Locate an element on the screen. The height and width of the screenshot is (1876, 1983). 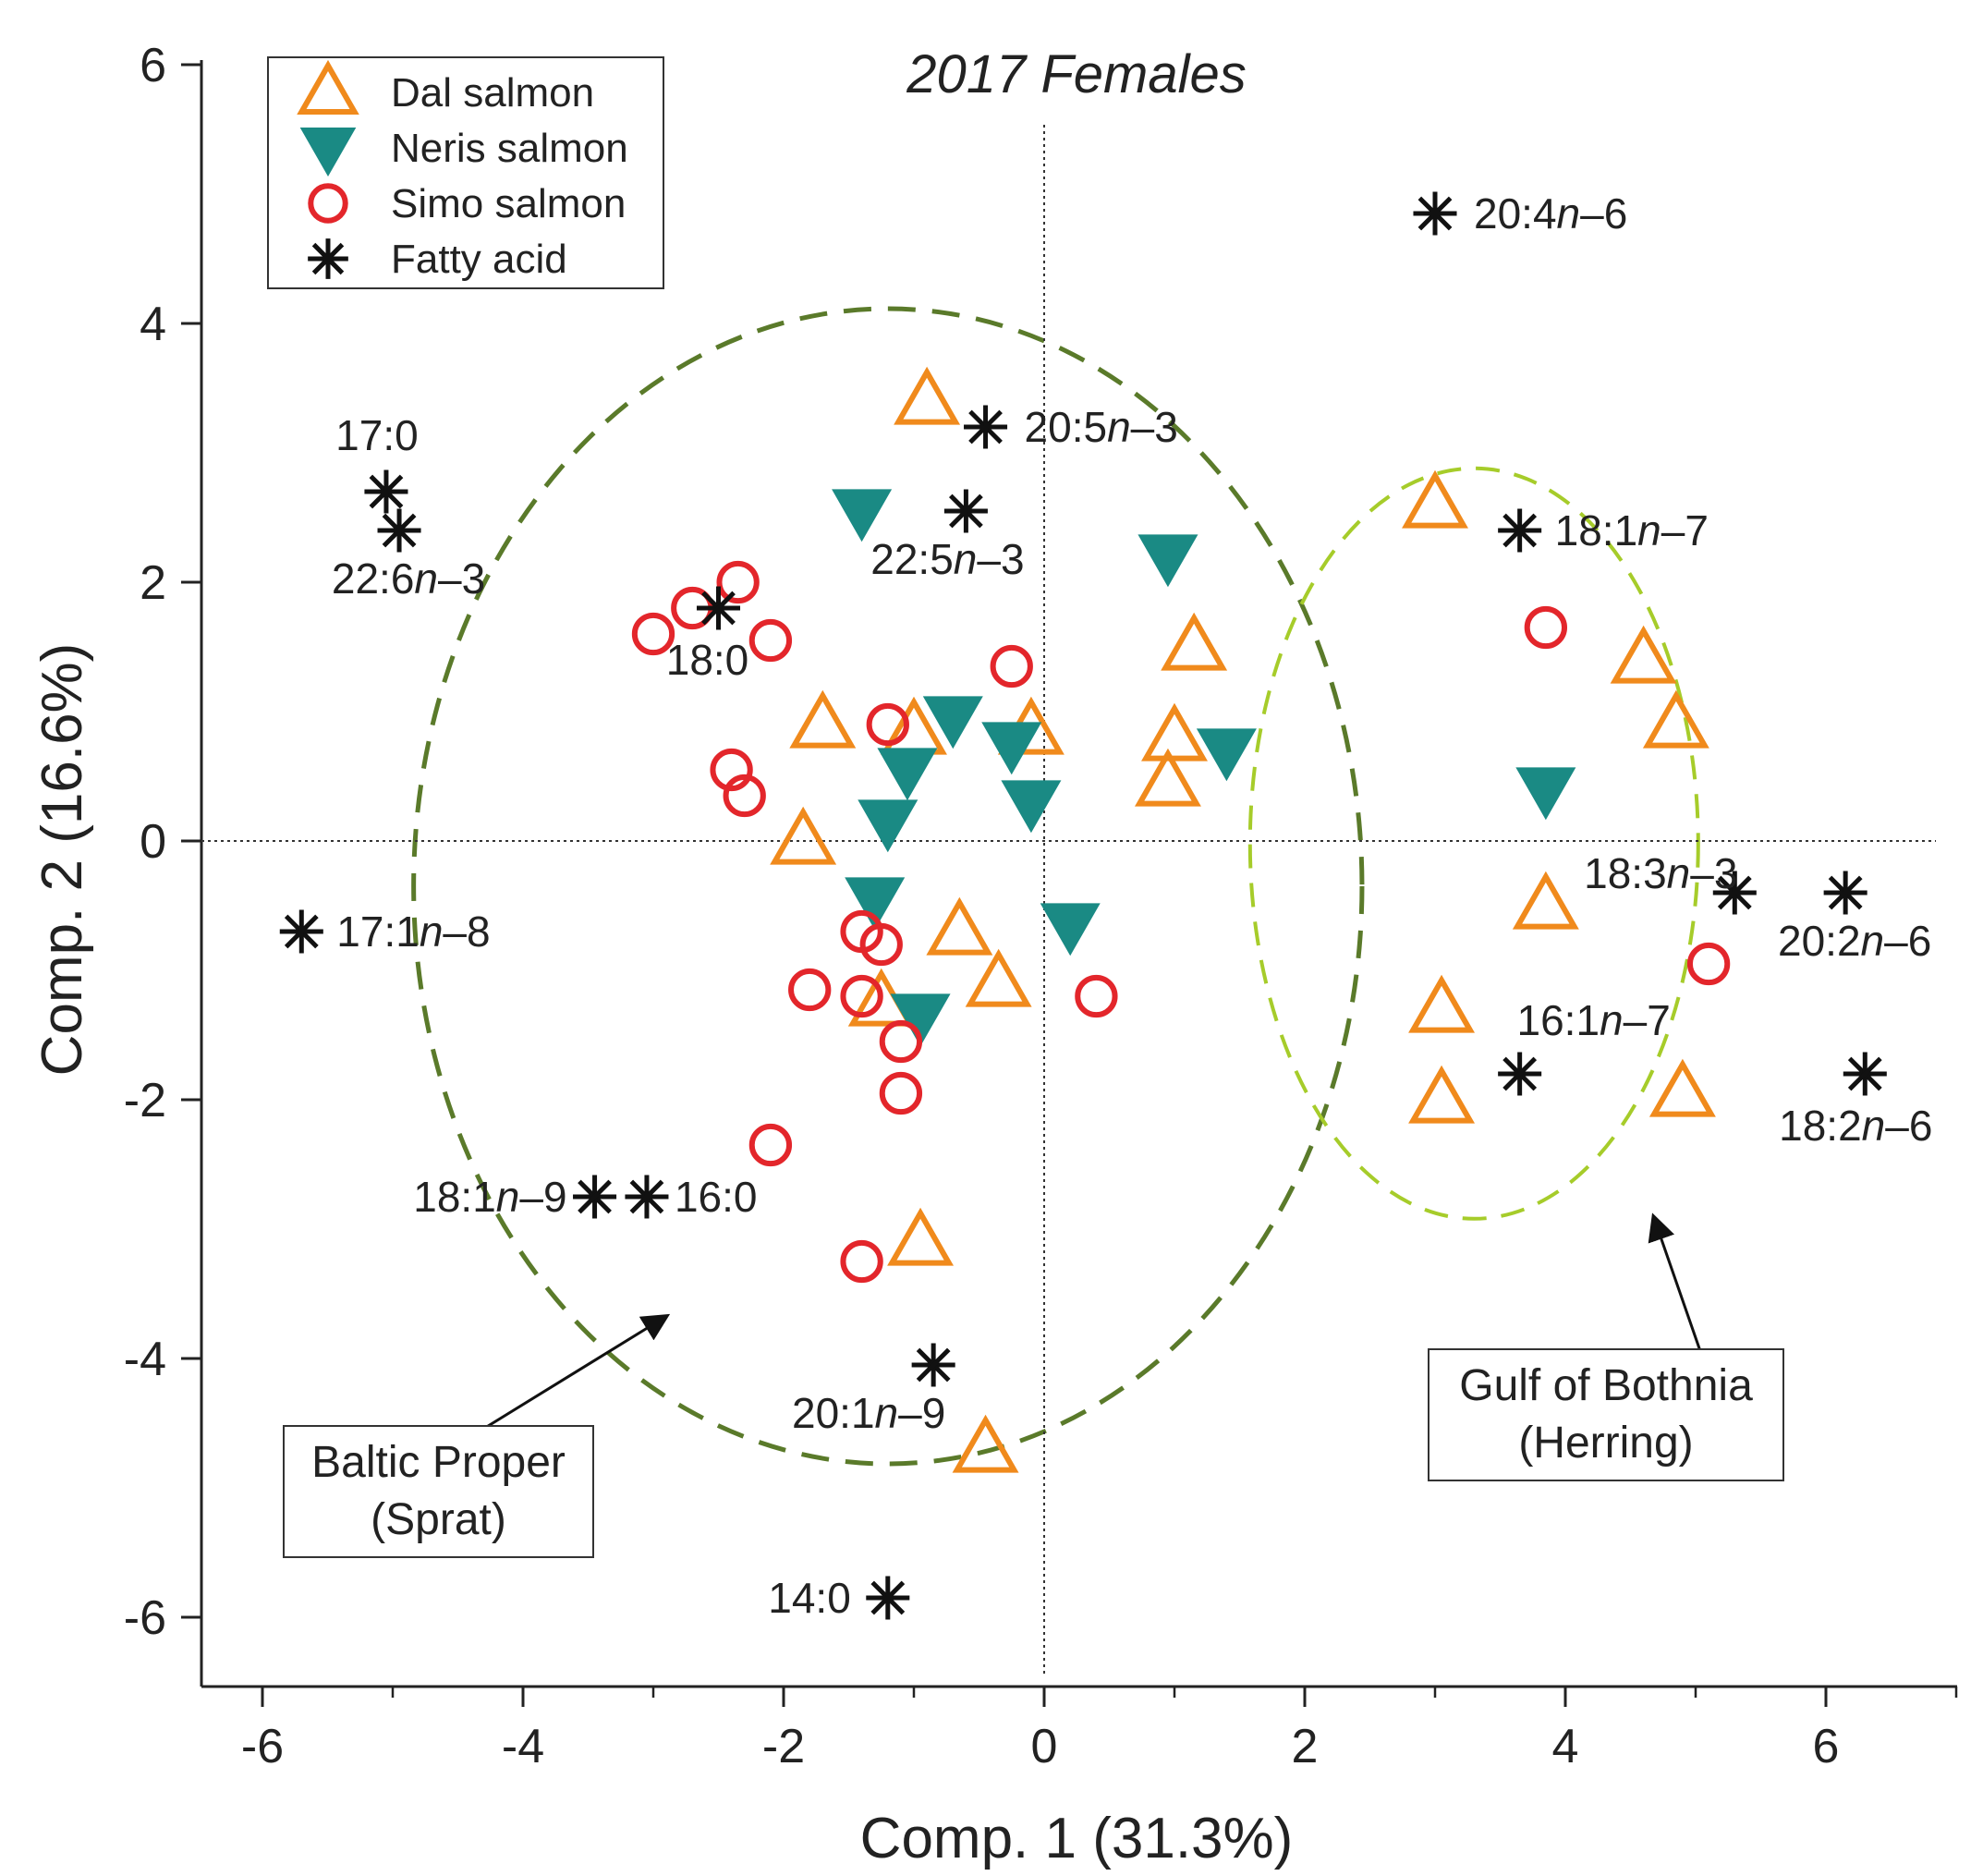
y-tick-label: -4 is located at coordinates (145, 1359).